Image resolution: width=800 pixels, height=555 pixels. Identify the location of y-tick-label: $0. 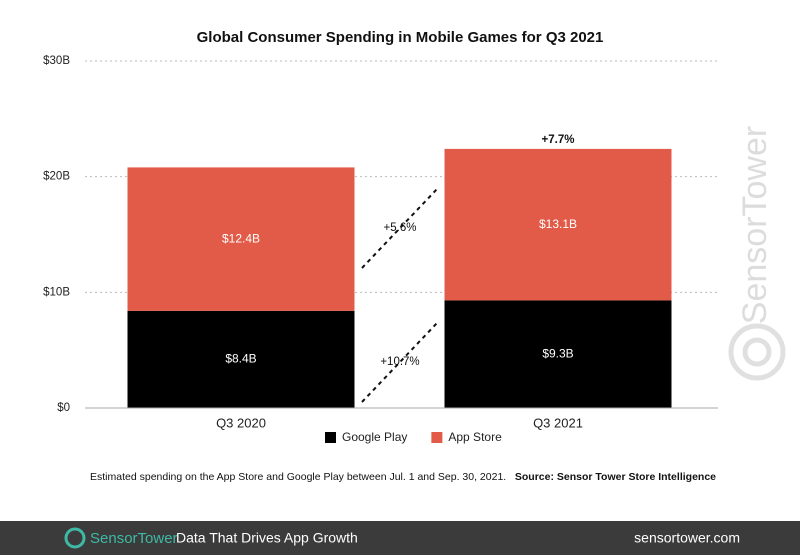
(63, 408).